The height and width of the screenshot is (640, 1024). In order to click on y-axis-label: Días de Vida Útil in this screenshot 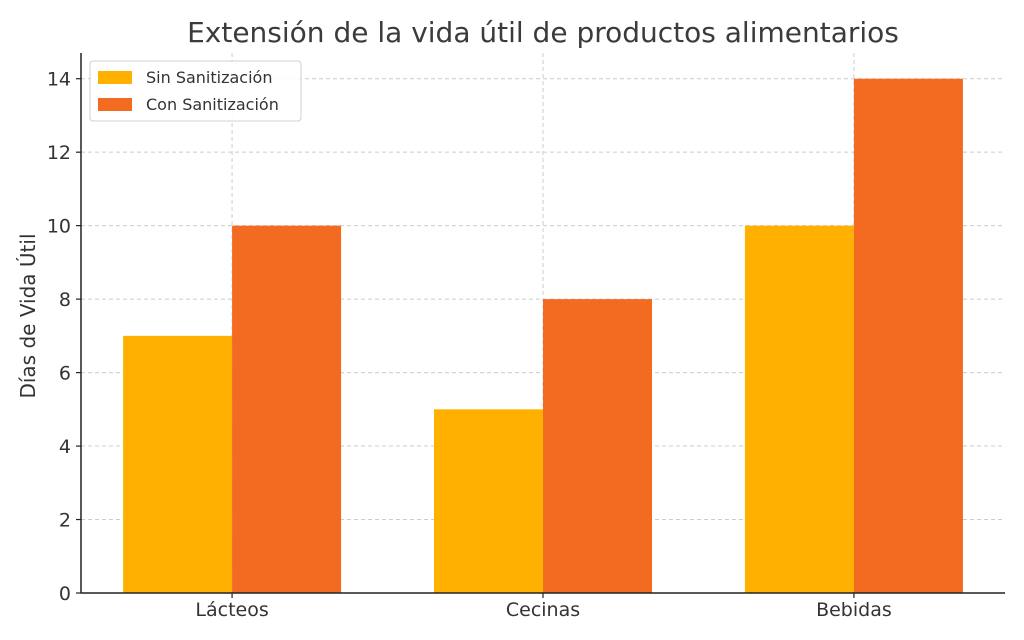, I will do `click(28, 315)`.